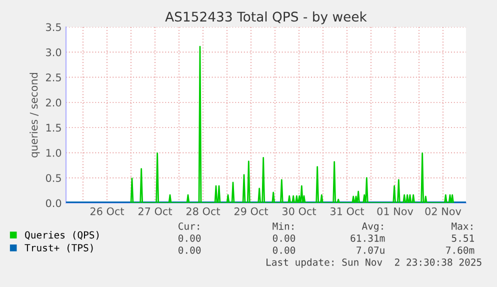  Describe the element at coordinates (54, 152) in the screenshot. I see `y-tick-label: 1.0` at that location.